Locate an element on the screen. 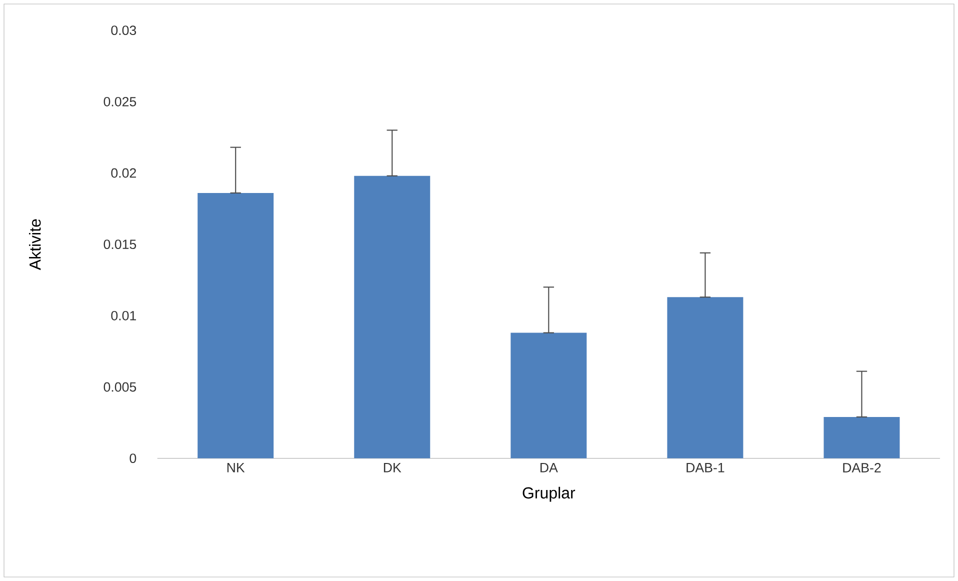 Image resolution: width=958 pixels, height=581 pixels. x-tick-label: DAB-1 is located at coordinates (705, 467).